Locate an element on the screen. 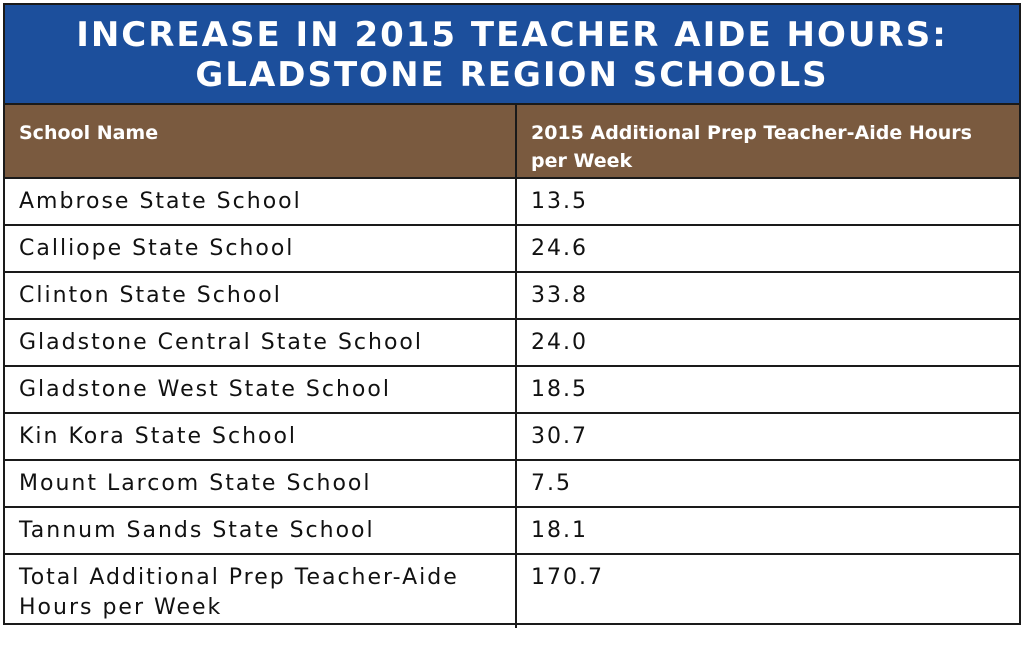 The height and width of the screenshot is (667, 1024). school-name-cell: Clinton State School is located at coordinates (261, 296).